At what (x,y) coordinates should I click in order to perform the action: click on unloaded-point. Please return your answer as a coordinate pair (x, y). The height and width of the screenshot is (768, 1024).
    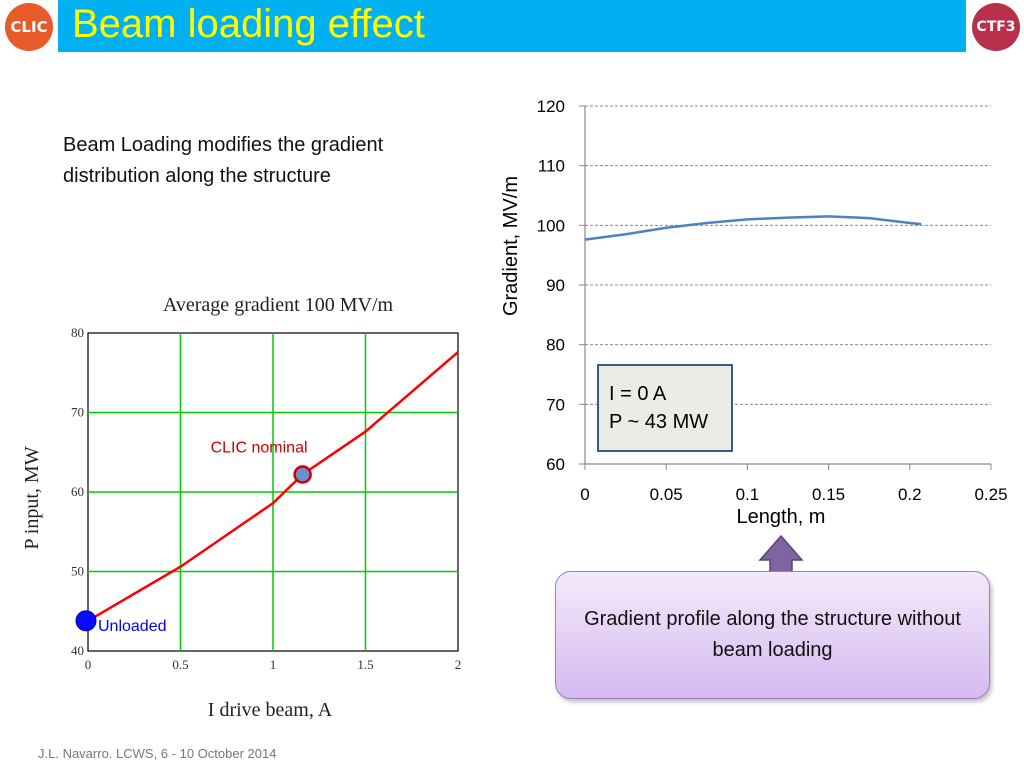
    Looking at the image, I should click on (86, 621).